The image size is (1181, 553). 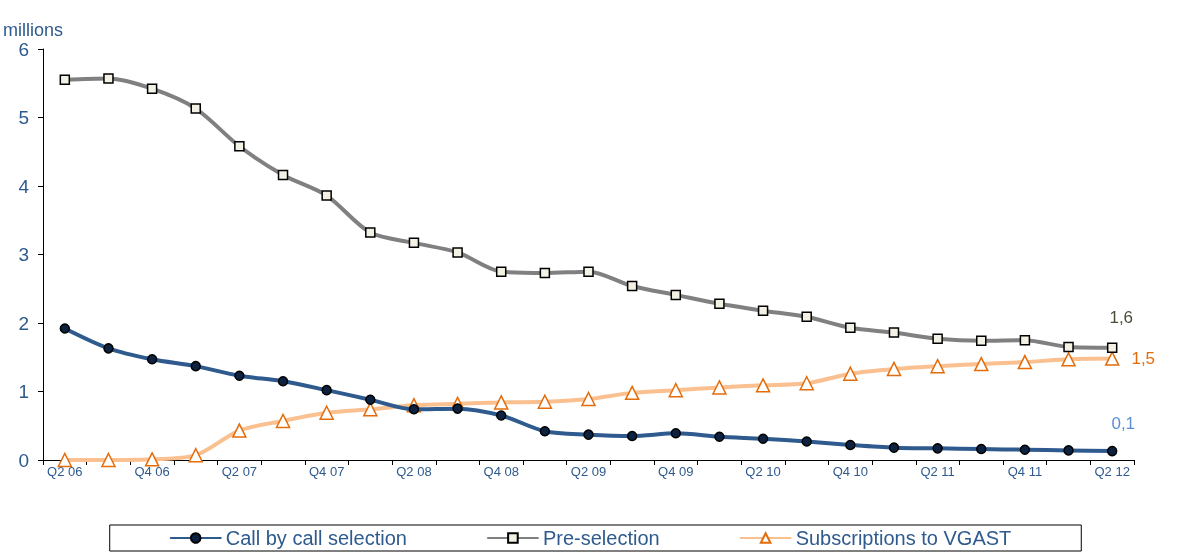 What do you see at coordinates (1123, 423) in the screenshot?
I see `data-label: 0,1` at bounding box center [1123, 423].